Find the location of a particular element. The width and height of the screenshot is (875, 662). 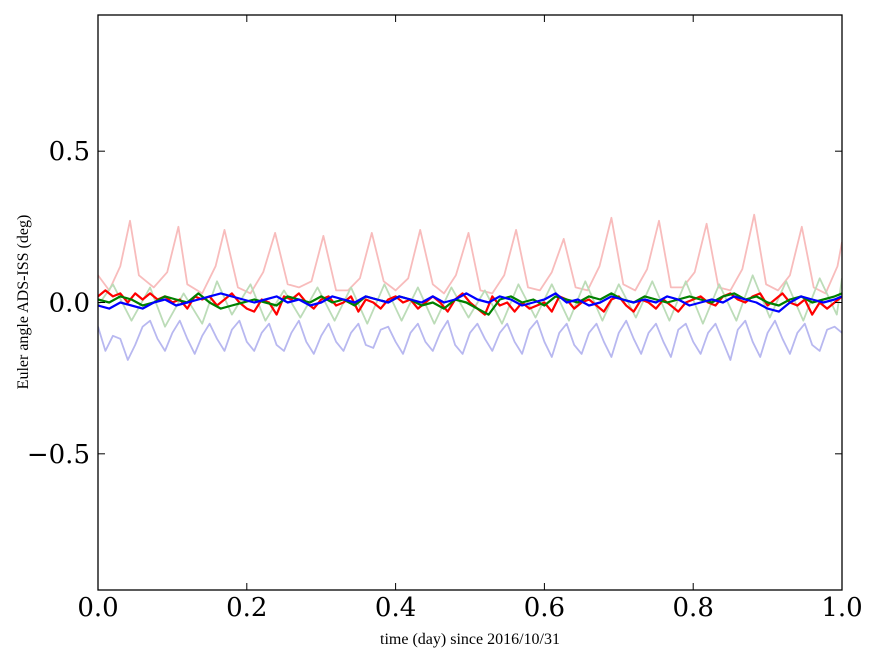

faint-blue-series is located at coordinates (470, 340).